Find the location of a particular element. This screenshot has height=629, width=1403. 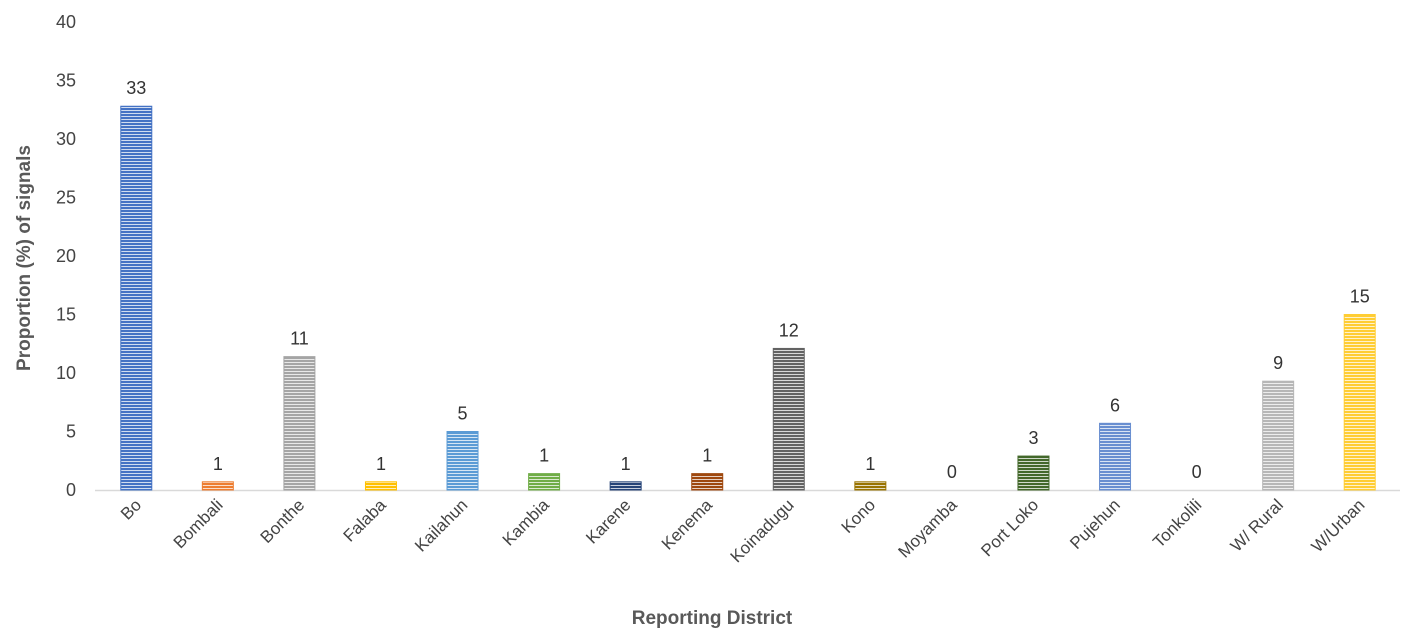

y-tick-label: 25 is located at coordinates (66, 198).